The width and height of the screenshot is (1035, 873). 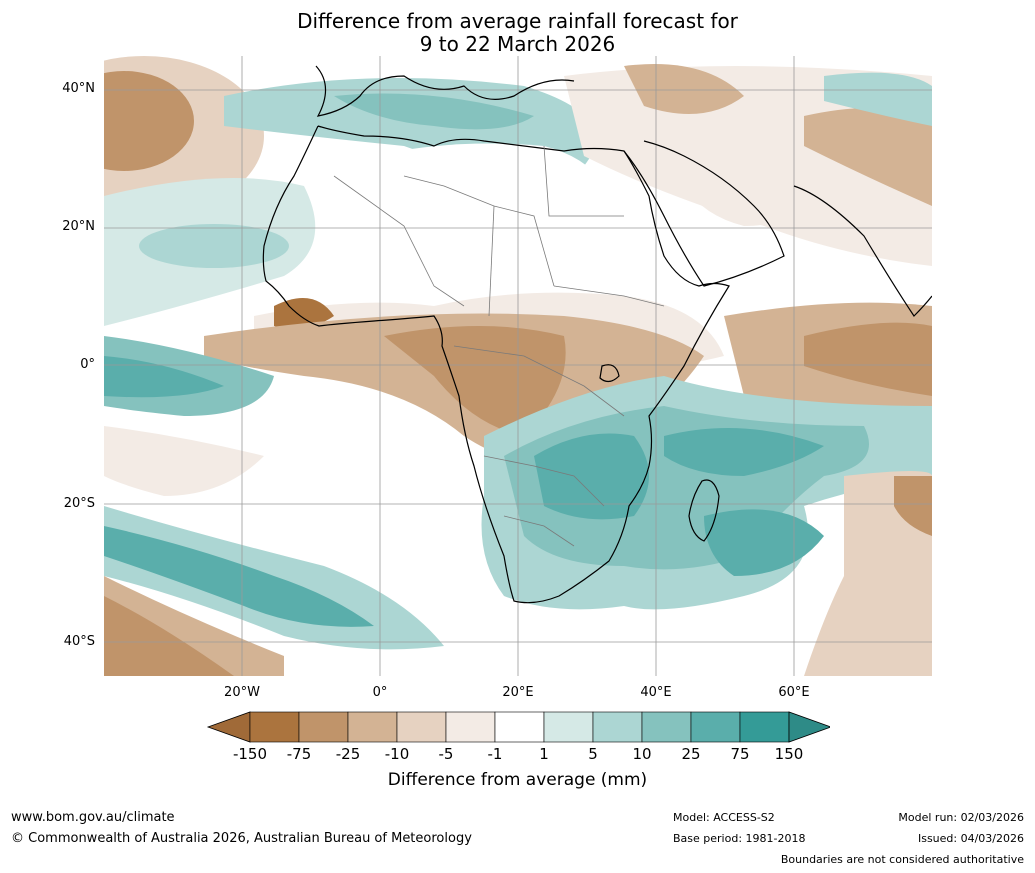 I want to click on lon-label-60e: 60°E, so click(x=794, y=692).